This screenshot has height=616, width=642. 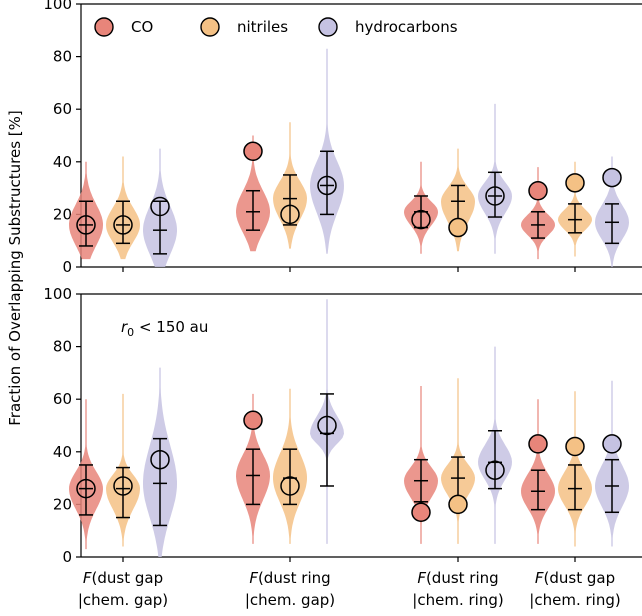 I want to click on legend-label-nitriles: nitriles, so click(x=262, y=27).